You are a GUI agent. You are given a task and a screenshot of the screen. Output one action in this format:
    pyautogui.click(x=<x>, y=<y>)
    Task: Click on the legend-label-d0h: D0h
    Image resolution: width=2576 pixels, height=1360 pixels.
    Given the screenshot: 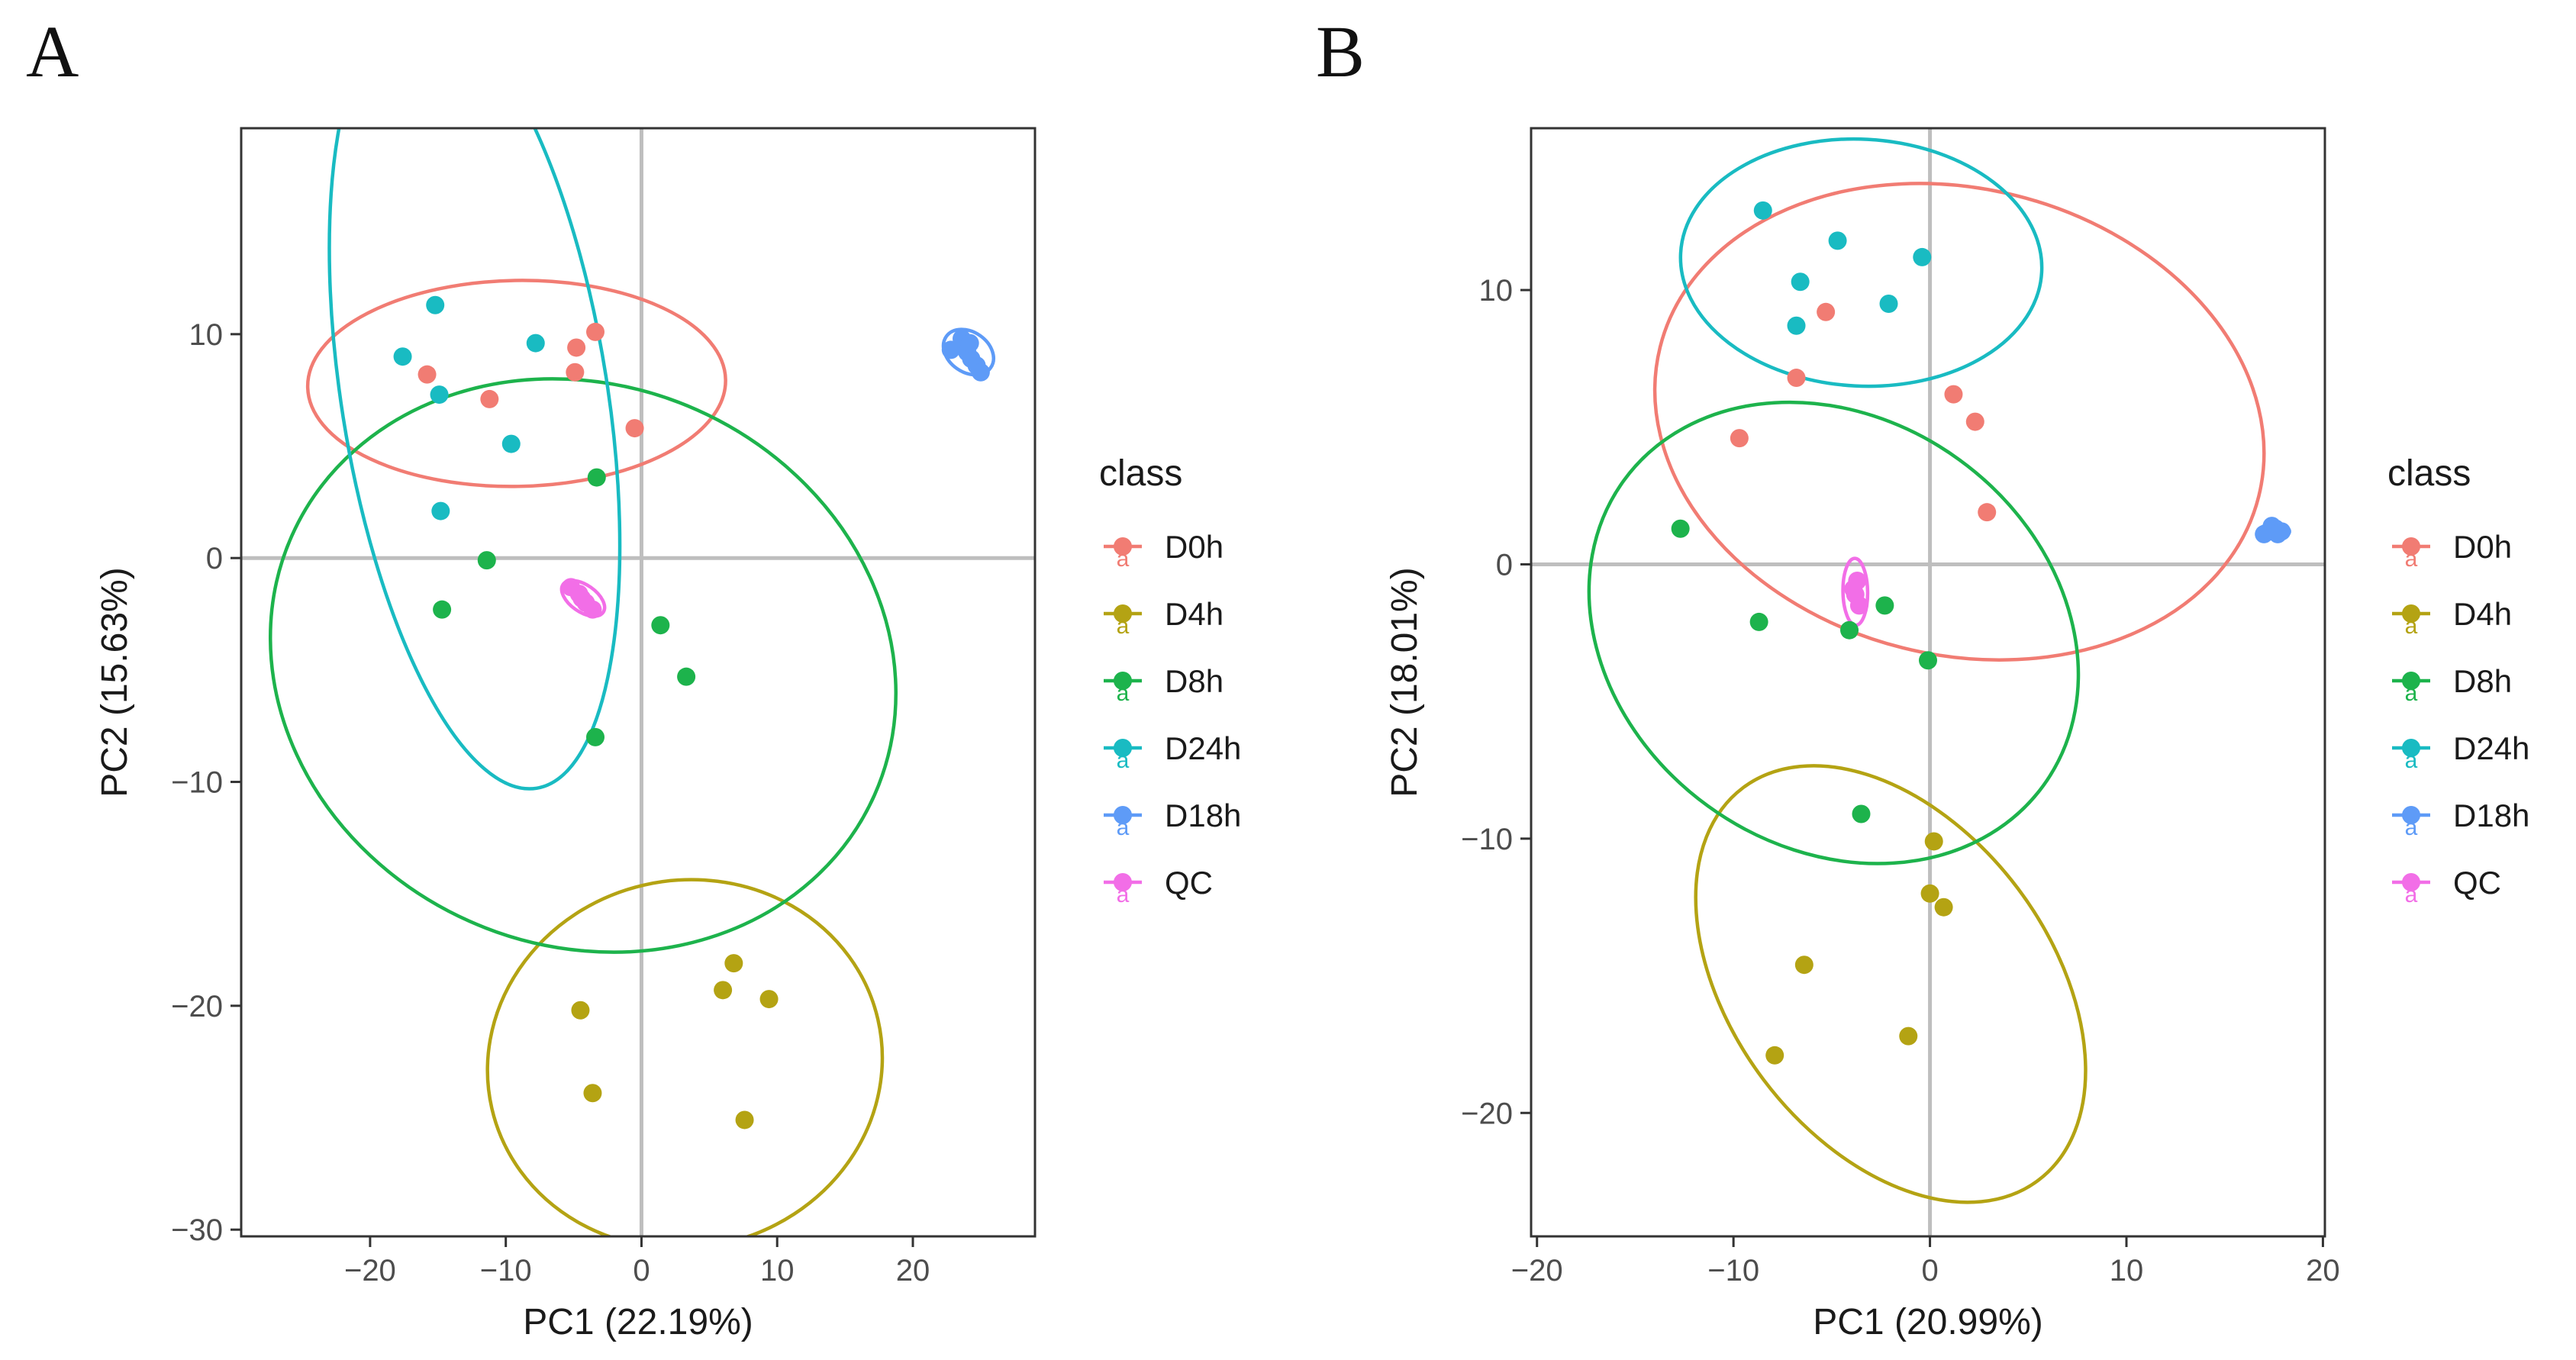 What is the action you would take?
    pyautogui.click(x=1195, y=547)
    